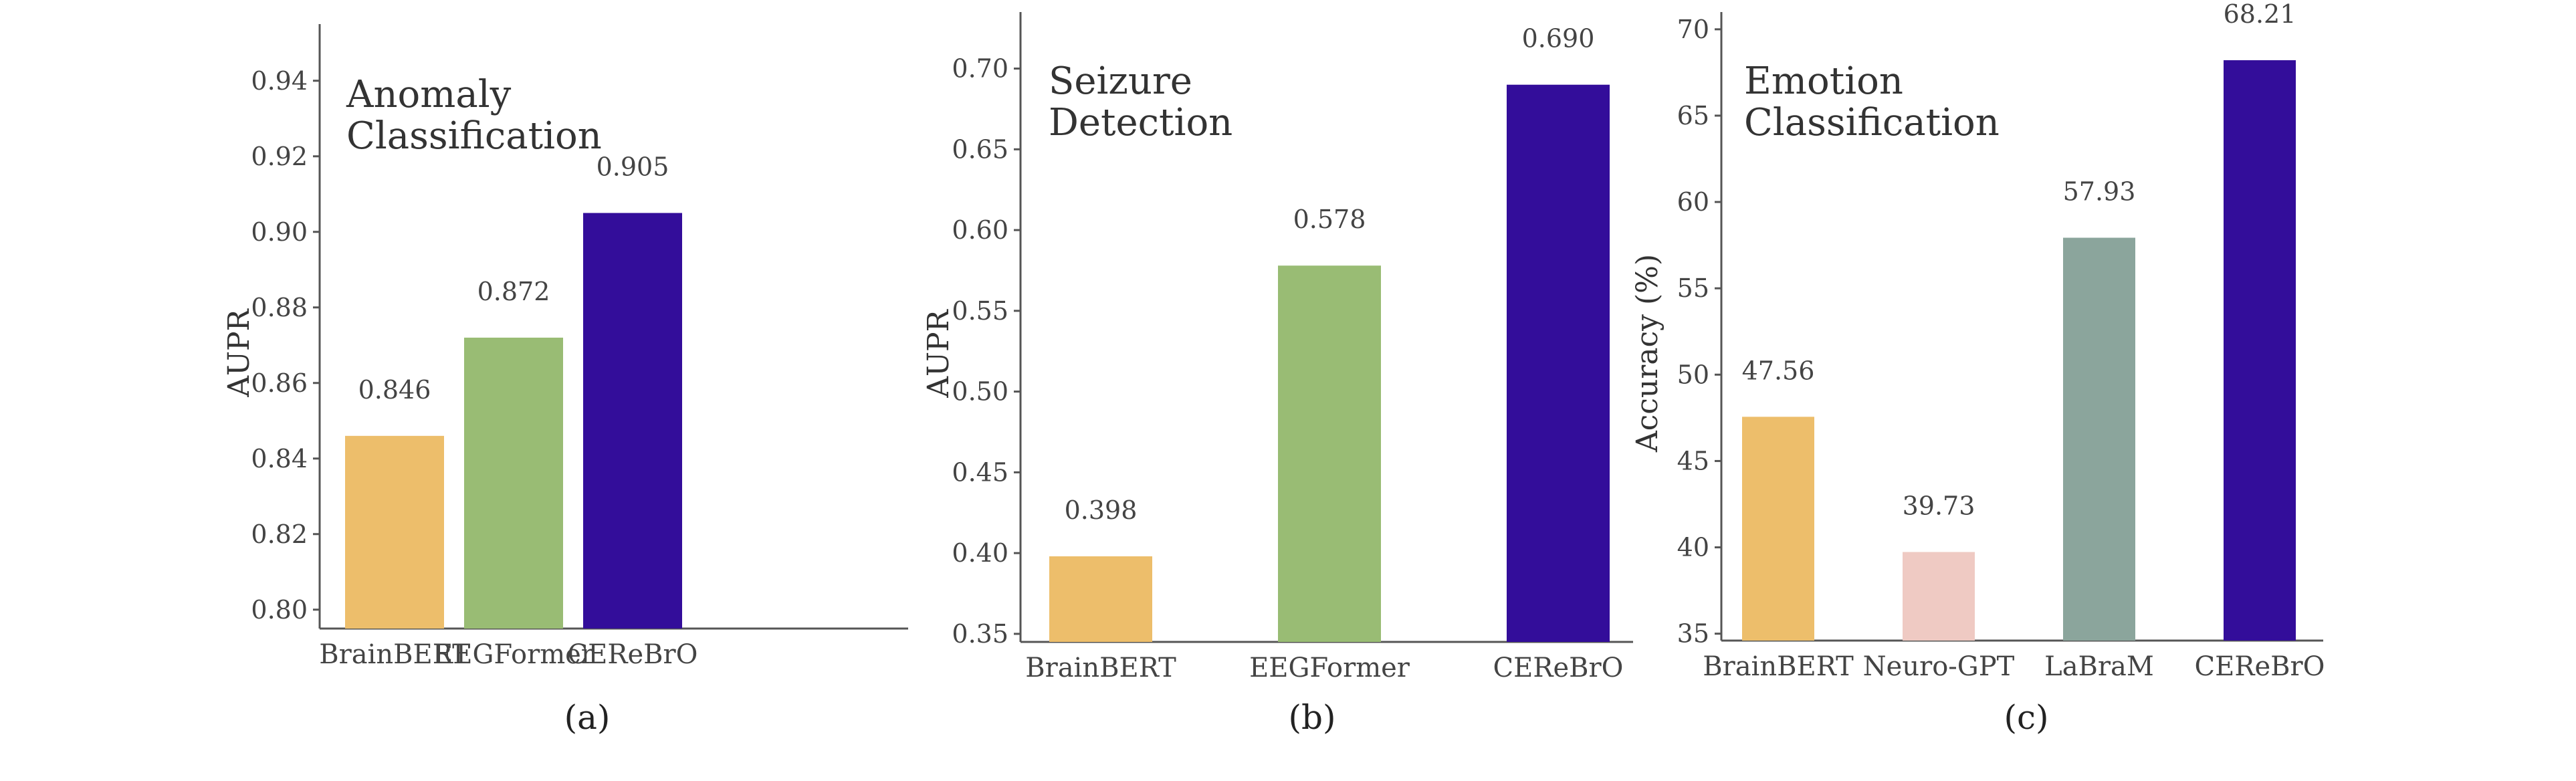  Describe the element at coordinates (2100, 192) in the screenshot. I see `bar-value-label: 57.93` at that location.